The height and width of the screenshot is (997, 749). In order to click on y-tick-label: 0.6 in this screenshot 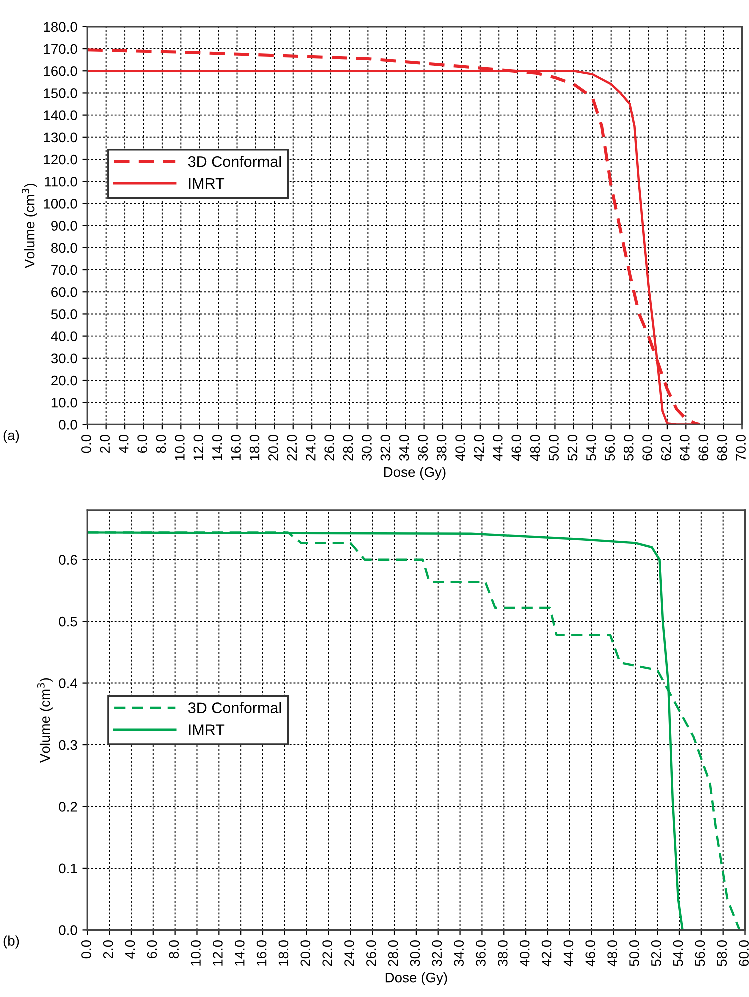, I will do `click(68, 560)`.